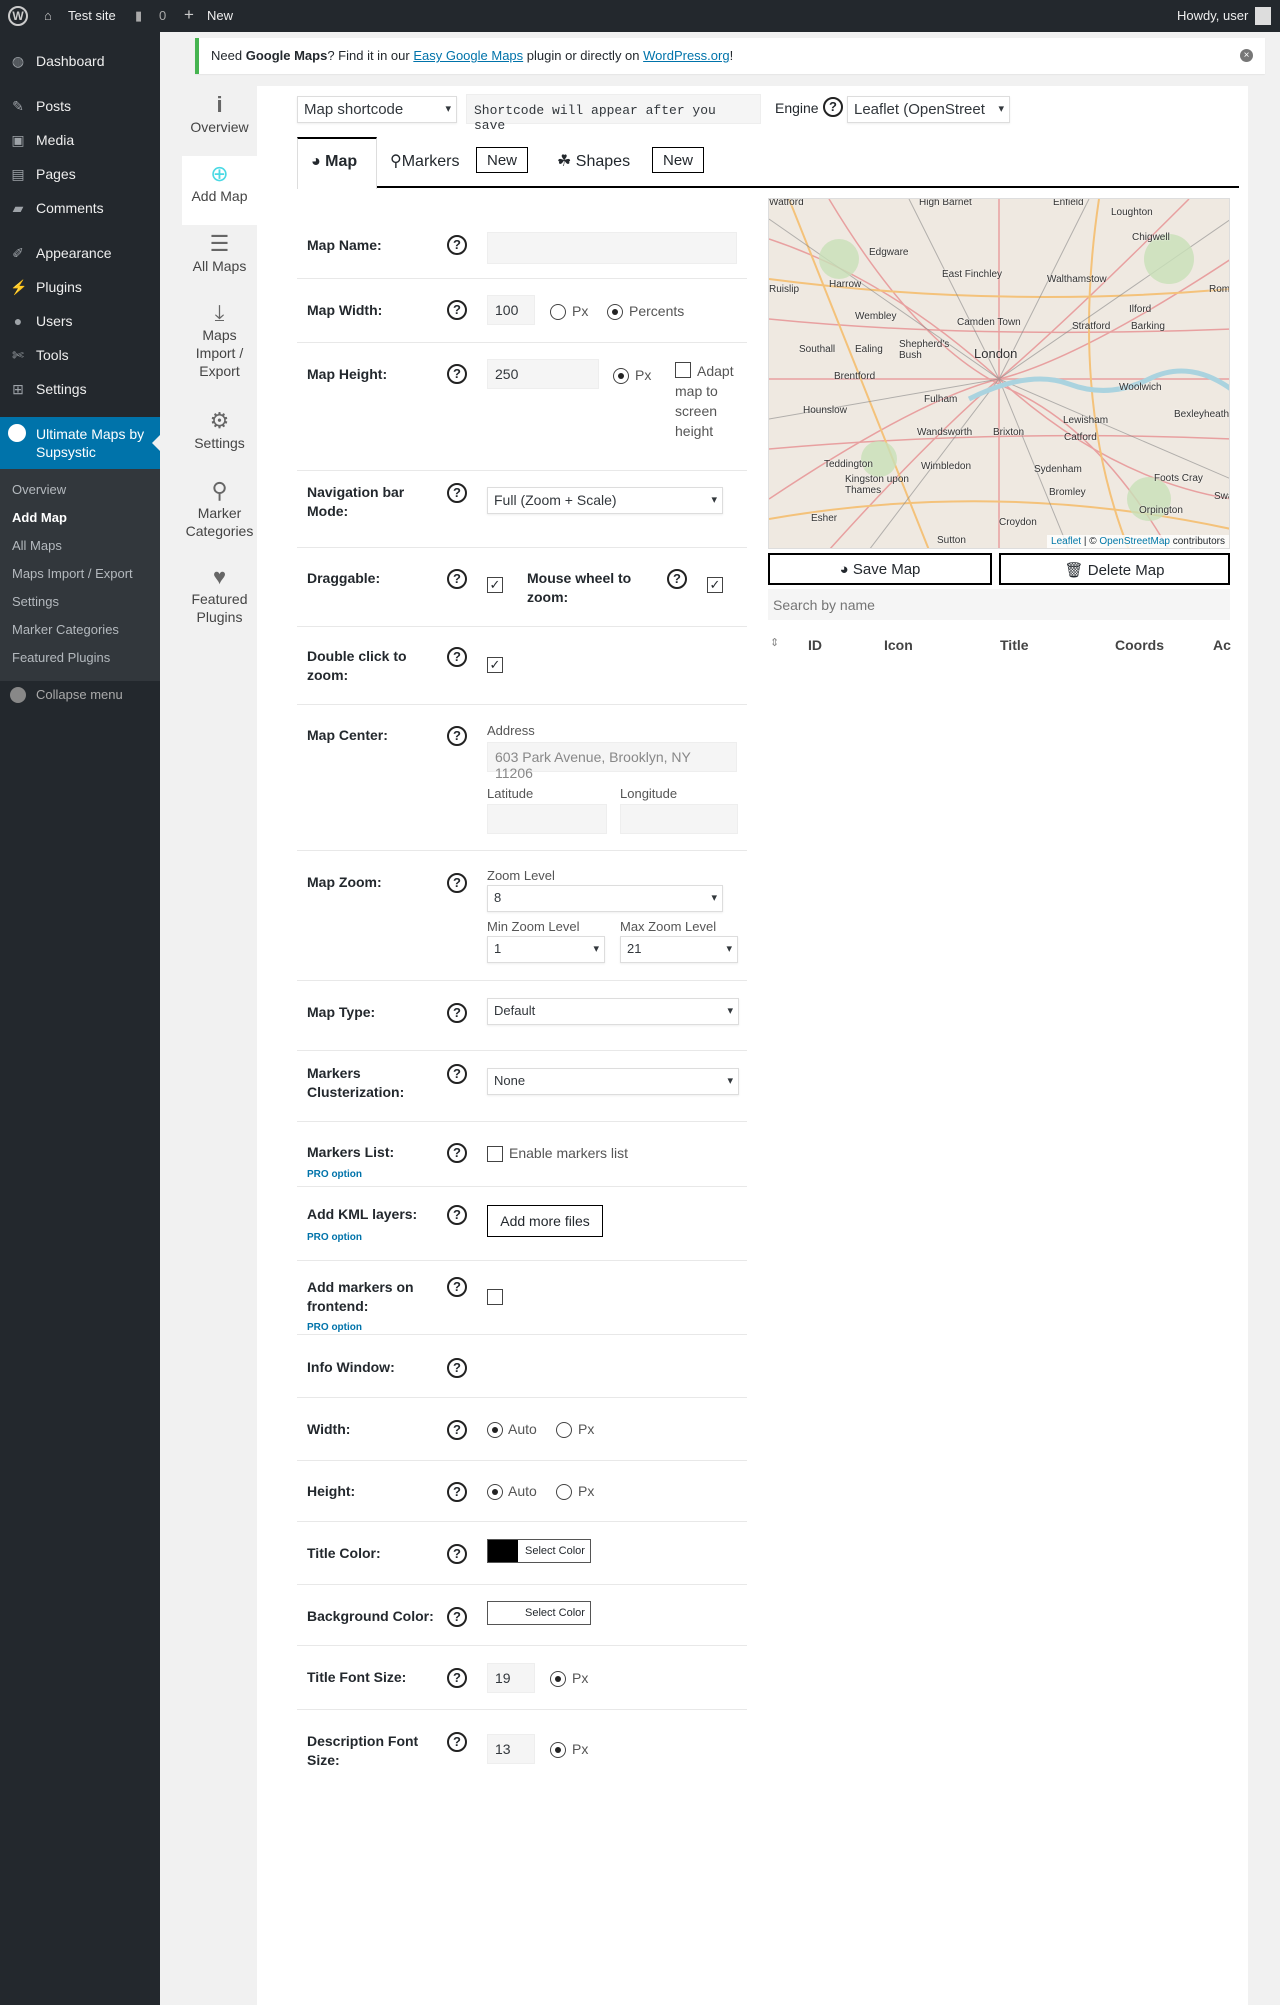 This screenshot has height=2005, width=1280. What do you see at coordinates (219, 341) in the screenshot?
I see `pnav-import-export: ⤓ Maps Import / Export` at bounding box center [219, 341].